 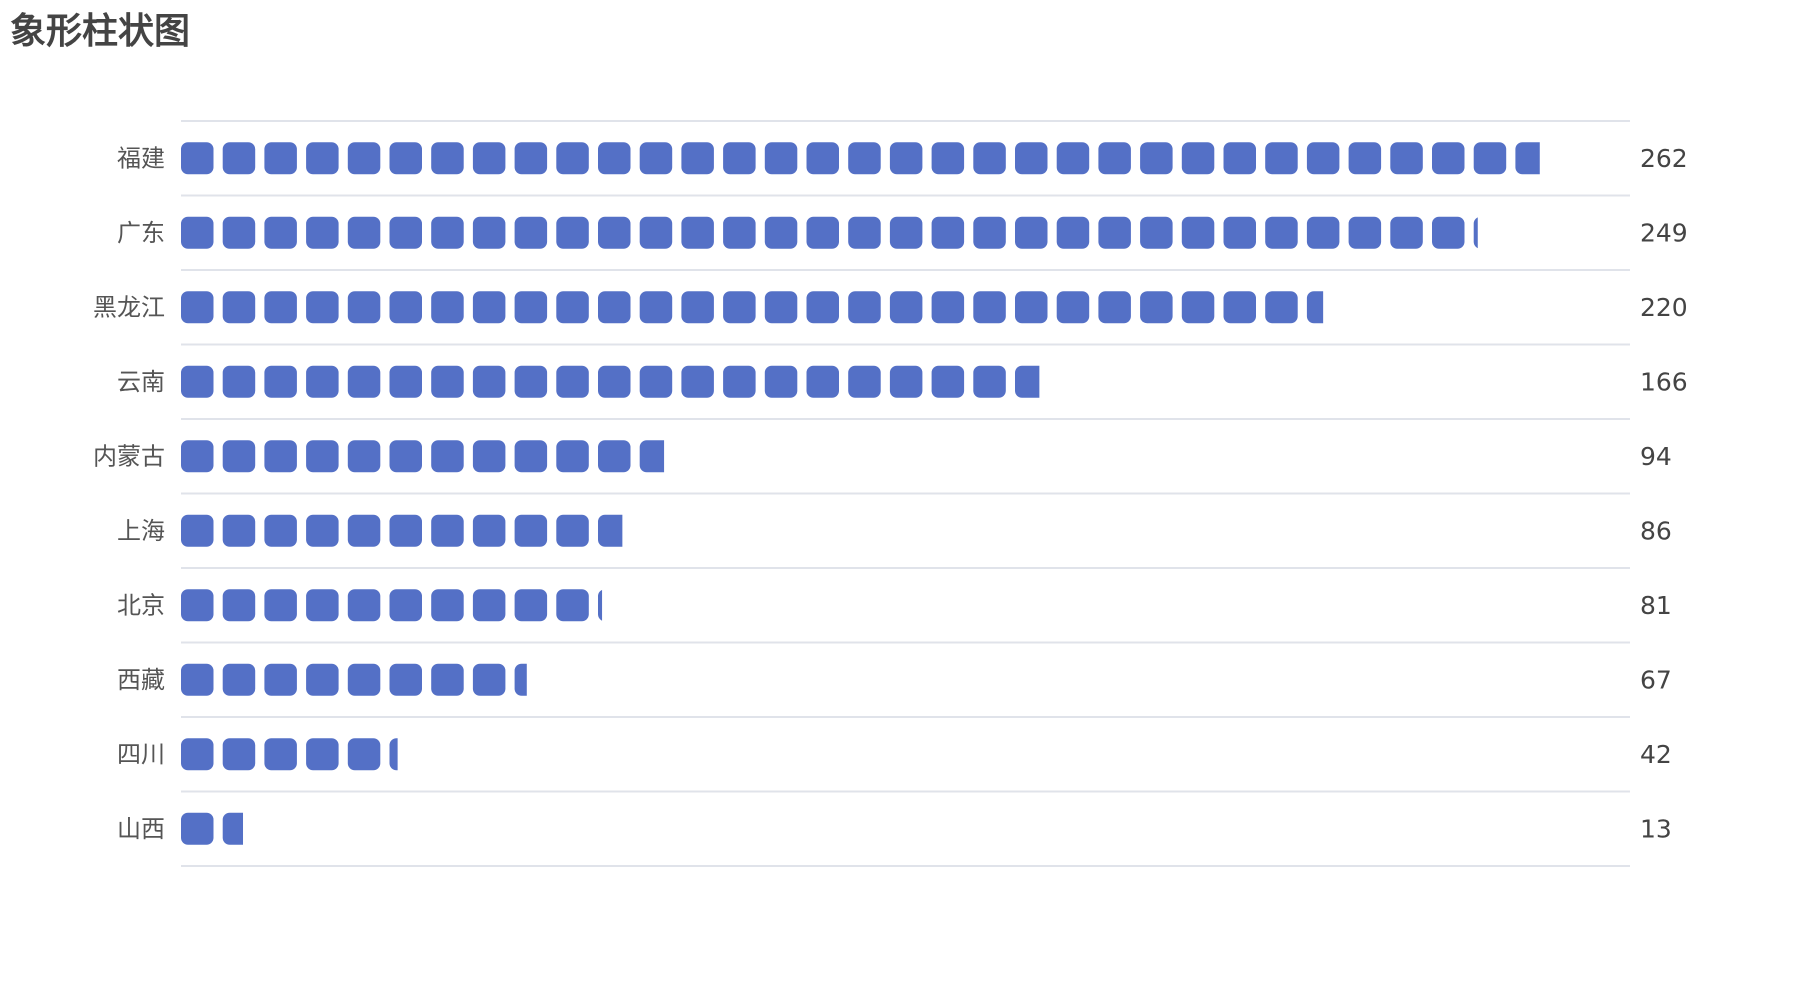 I want to click on category-label: 上海, so click(x=141, y=531).